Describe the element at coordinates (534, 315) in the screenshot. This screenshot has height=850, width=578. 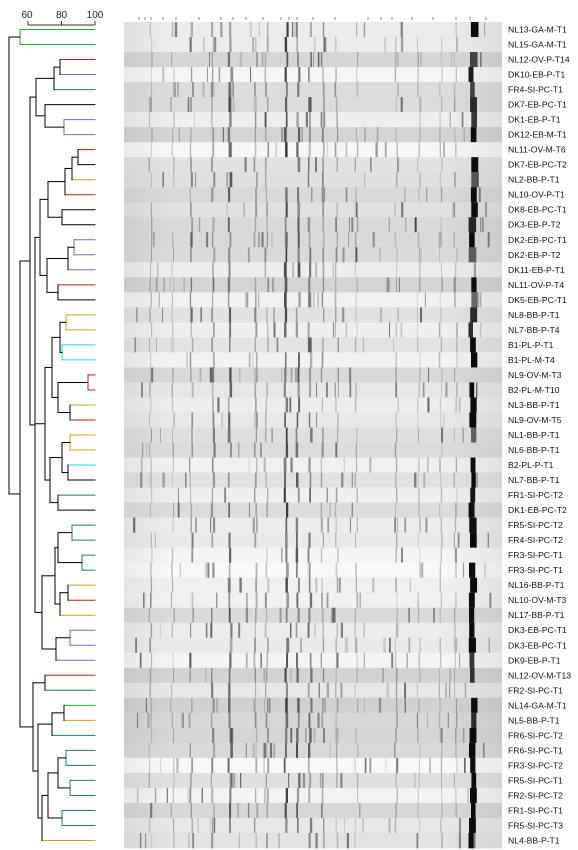
I see `sample-label: NL8-BB-P-T1` at that location.